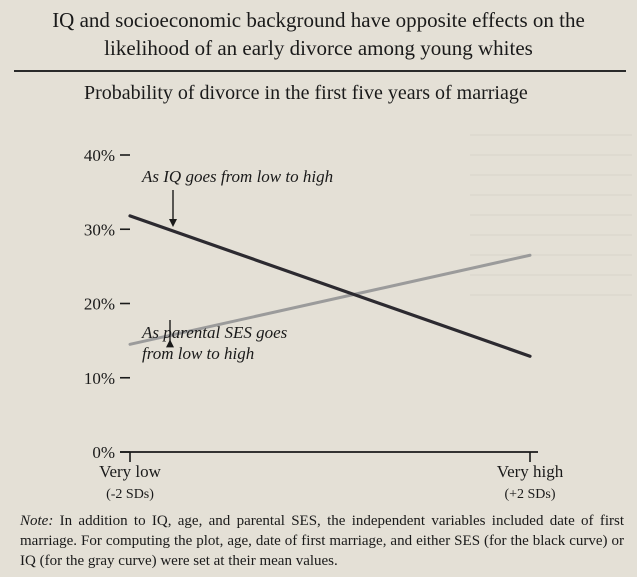  I want to click on annotation-iq: As IQ goes from low to high, so click(237, 176).